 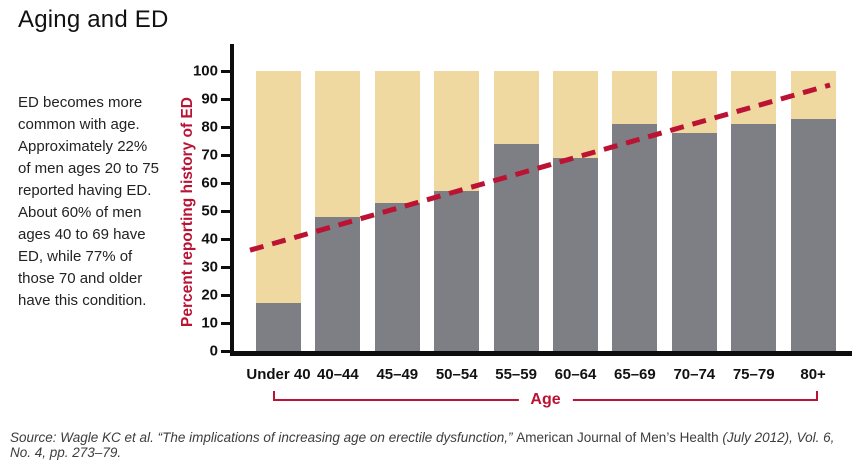 What do you see at coordinates (80, 102) in the screenshot?
I see `description-line: ED becomes more` at bounding box center [80, 102].